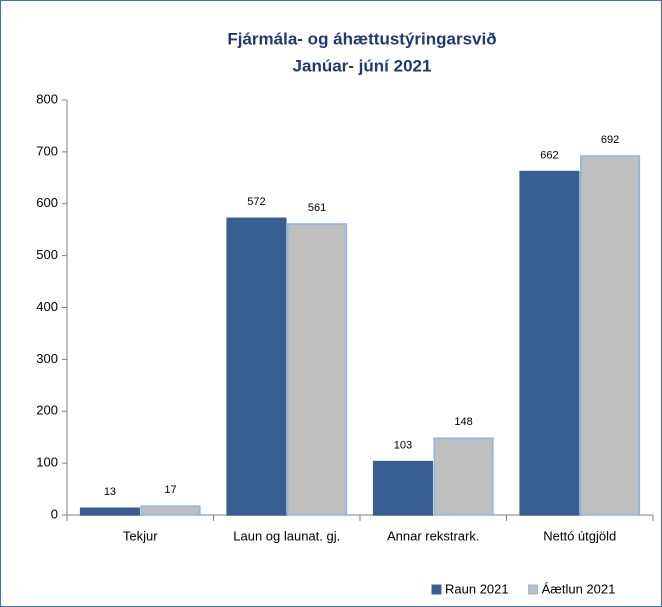 Image resolution: width=662 pixels, height=607 pixels. Describe the element at coordinates (110, 492) in the screenshot. I see `value-label: 13` at that location.